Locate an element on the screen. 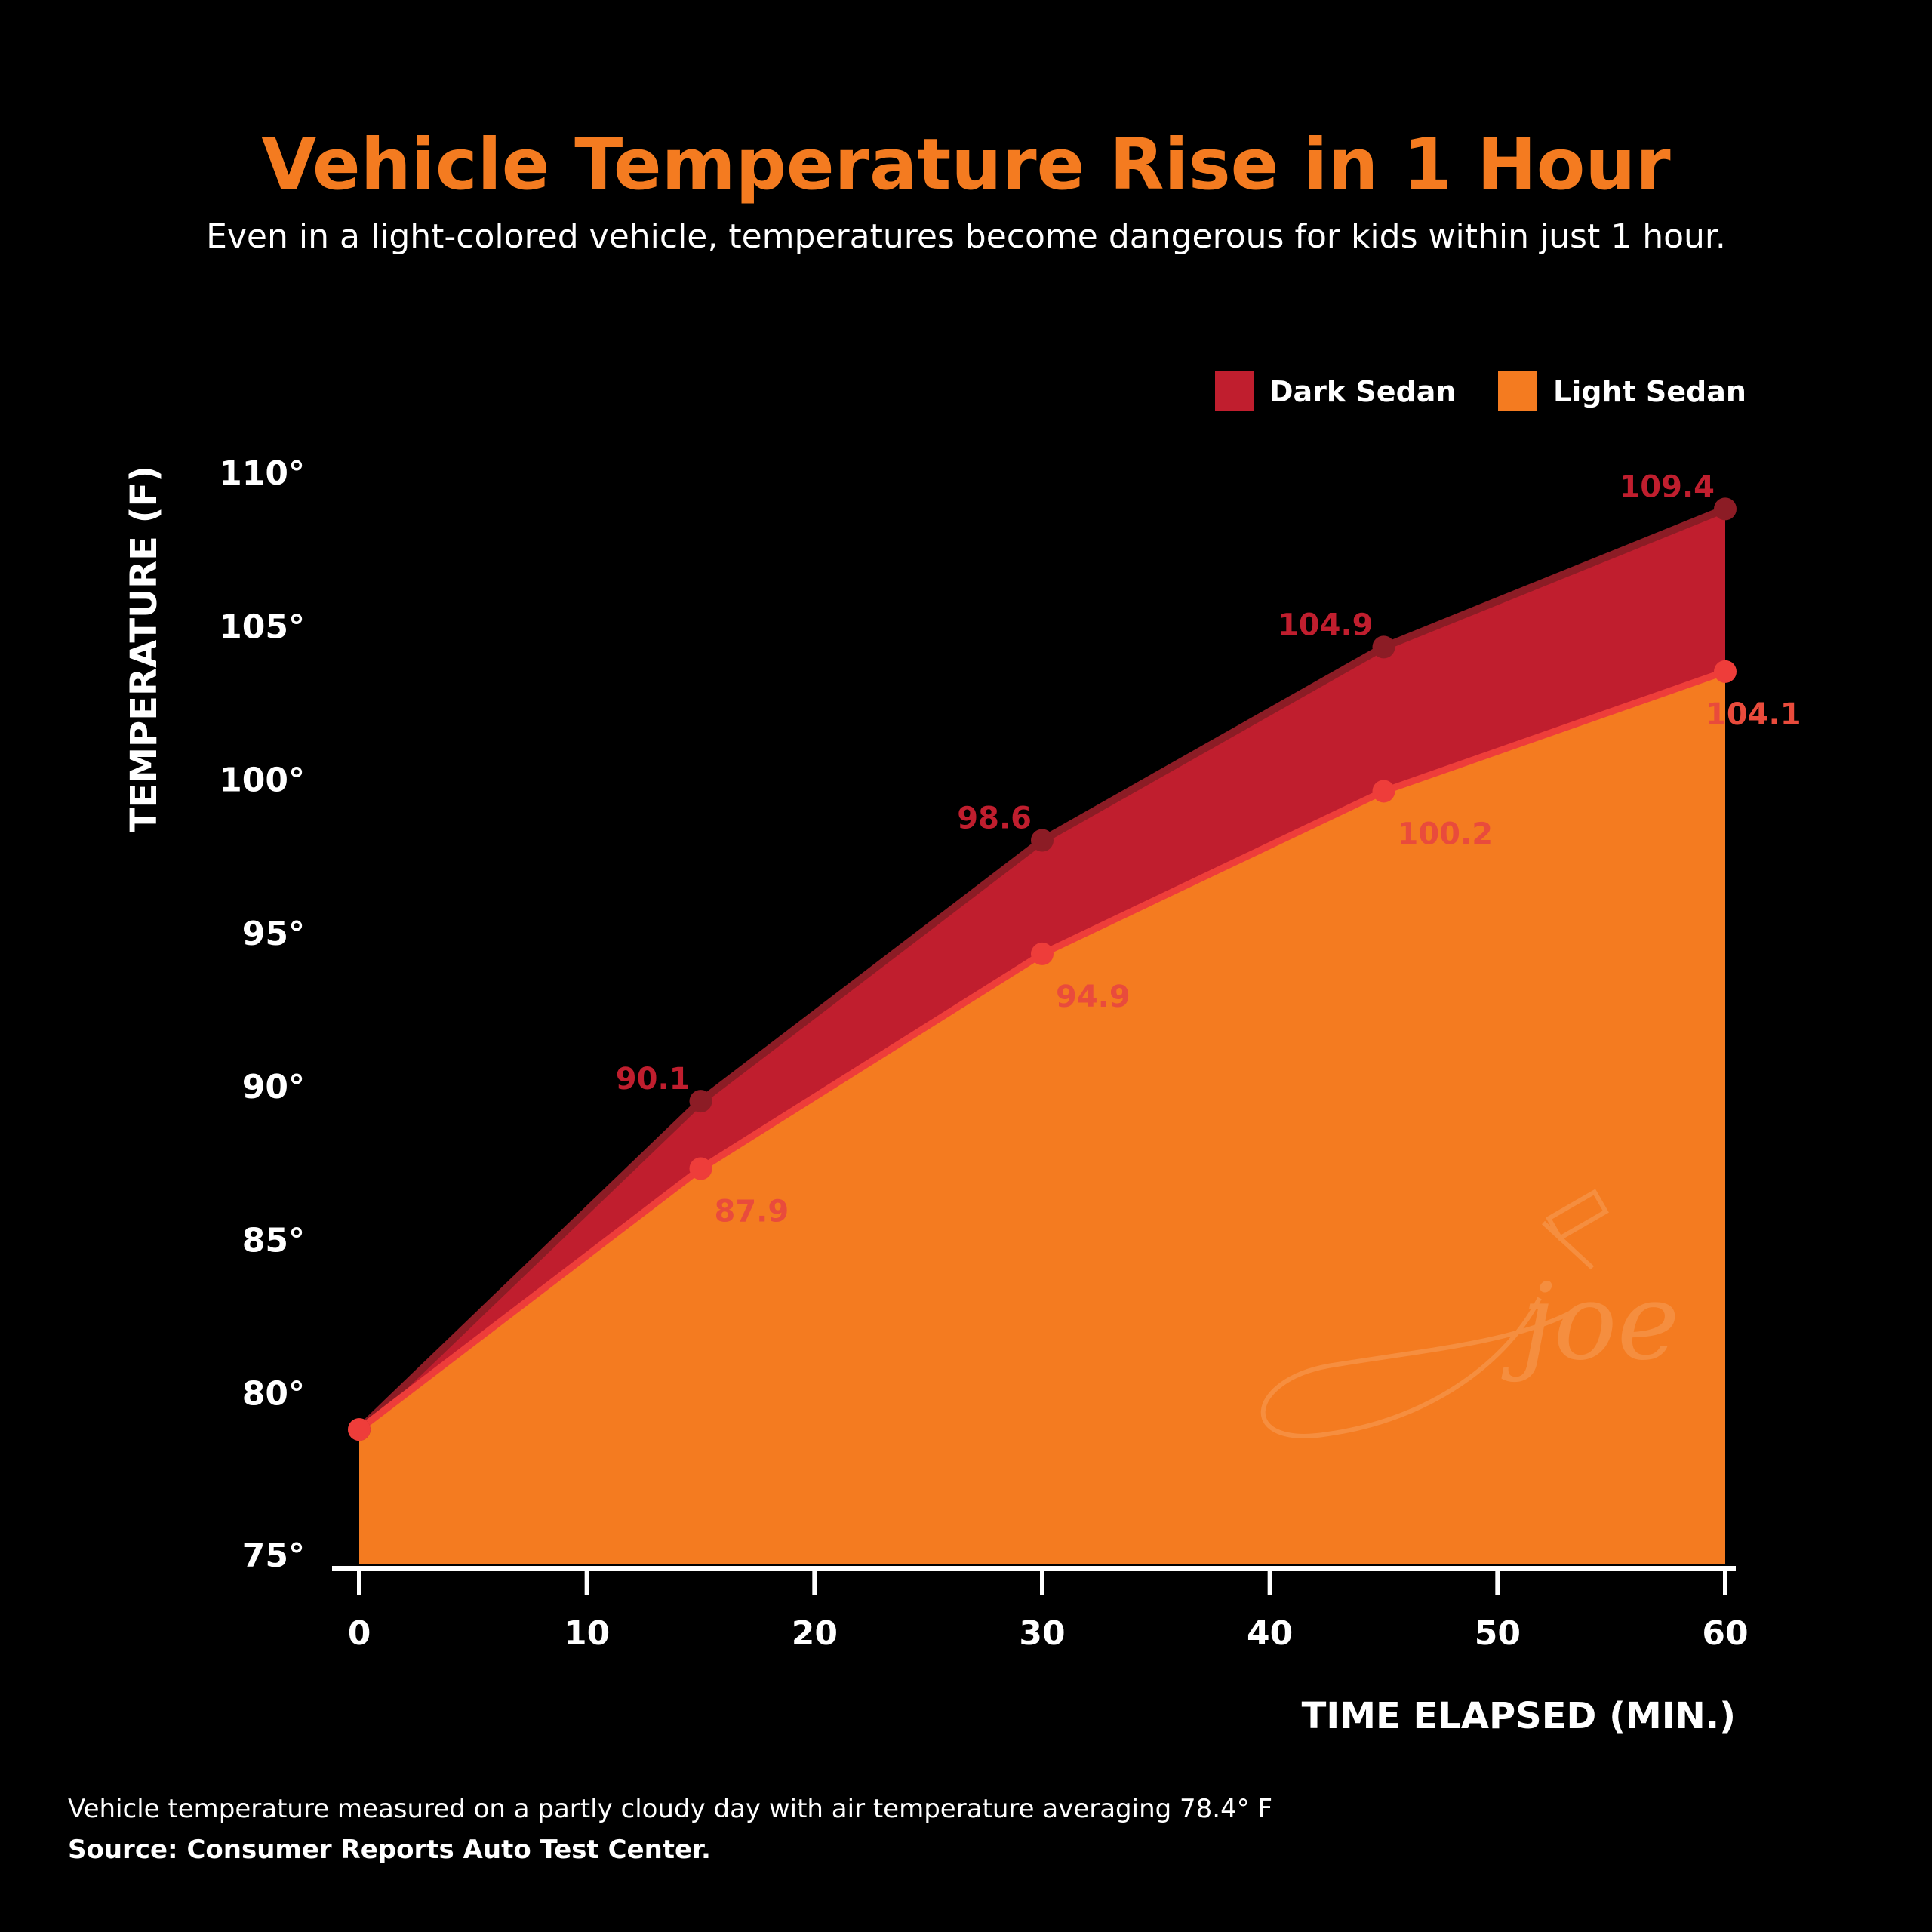 Image resolution: width=1932 pixels, height=1932 pixels. legend-label-light-sedan: Light Sedan is located at coordinates (1649, 391).